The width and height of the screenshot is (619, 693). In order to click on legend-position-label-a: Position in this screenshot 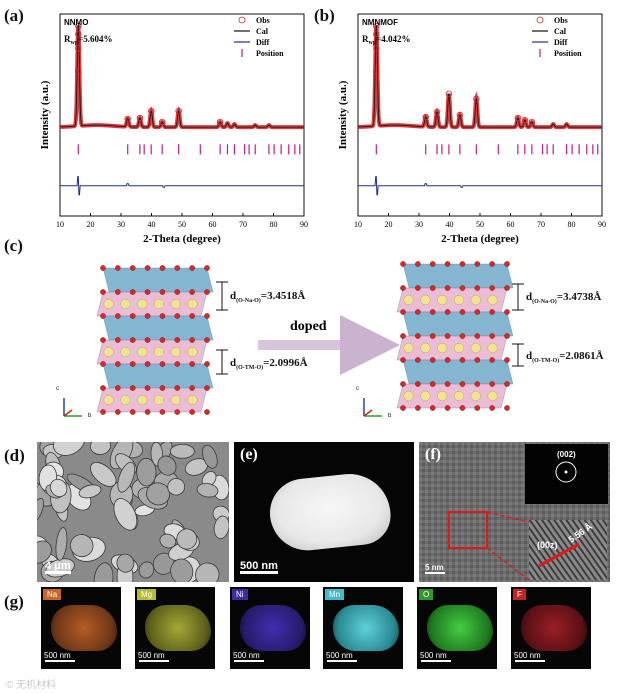, I will do `click(270, 53)`.